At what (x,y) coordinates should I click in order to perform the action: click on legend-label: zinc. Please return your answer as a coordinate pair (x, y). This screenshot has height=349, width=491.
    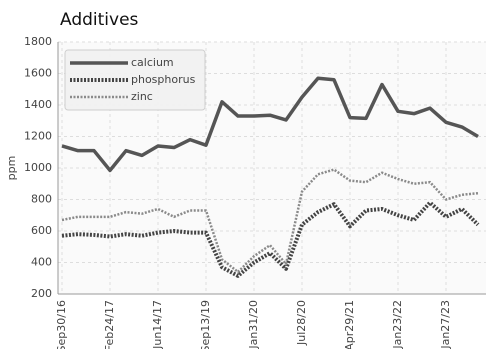
    Looking at the image, I should click on (142, 96).